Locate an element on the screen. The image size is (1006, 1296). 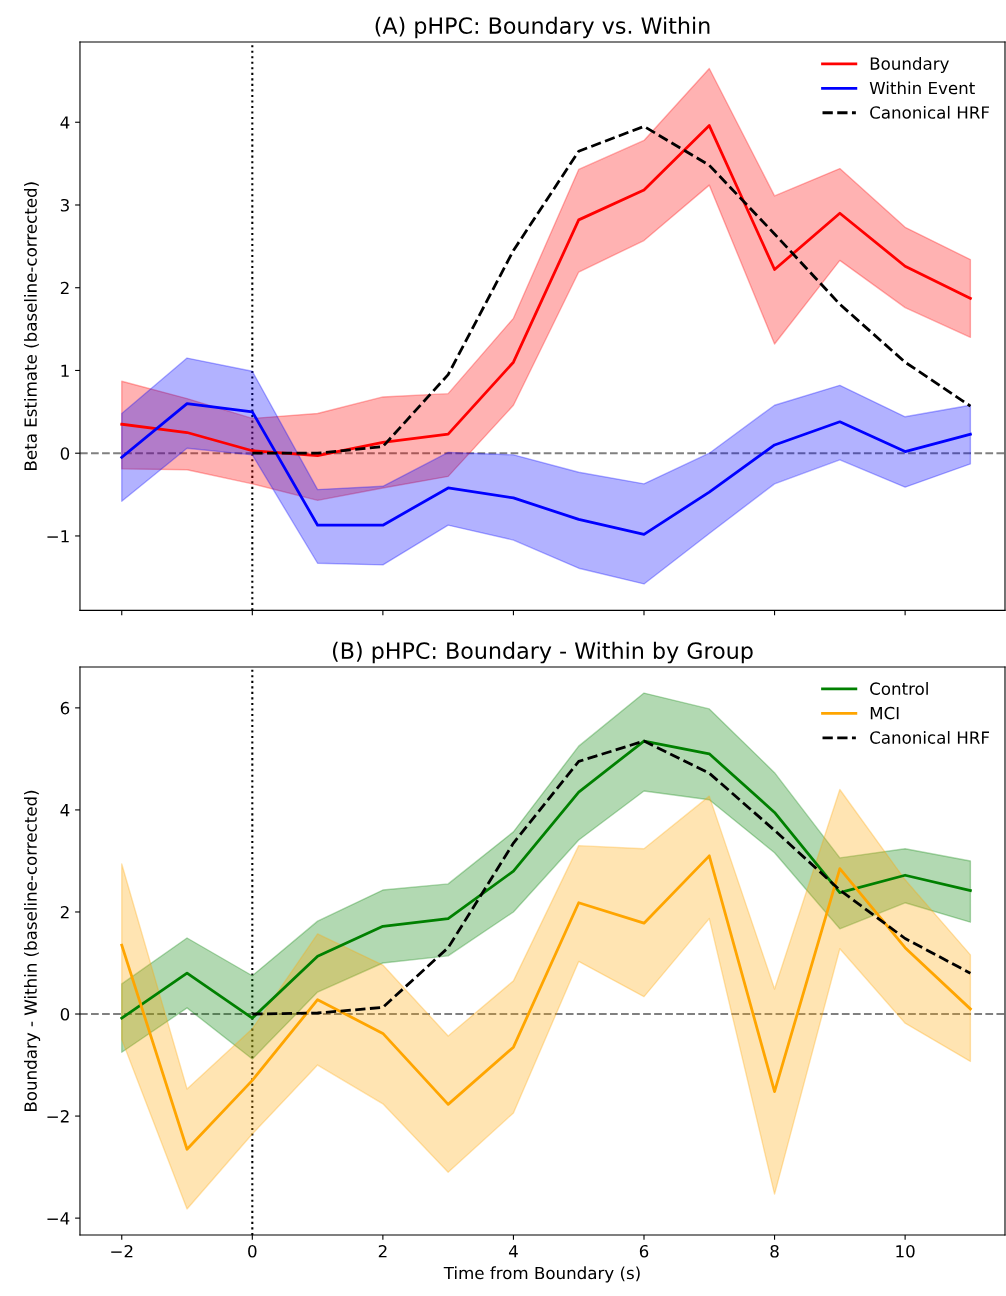
y-tick-label: 3 is located at coordinates (64, 205).